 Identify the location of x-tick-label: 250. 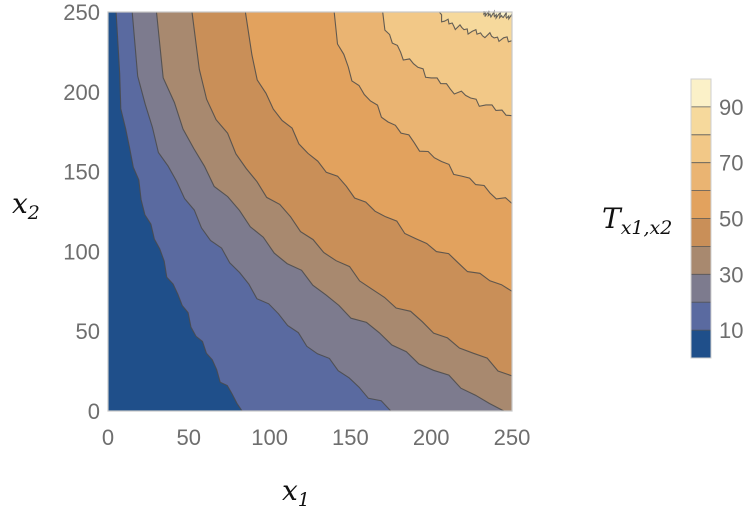
(512, 437).